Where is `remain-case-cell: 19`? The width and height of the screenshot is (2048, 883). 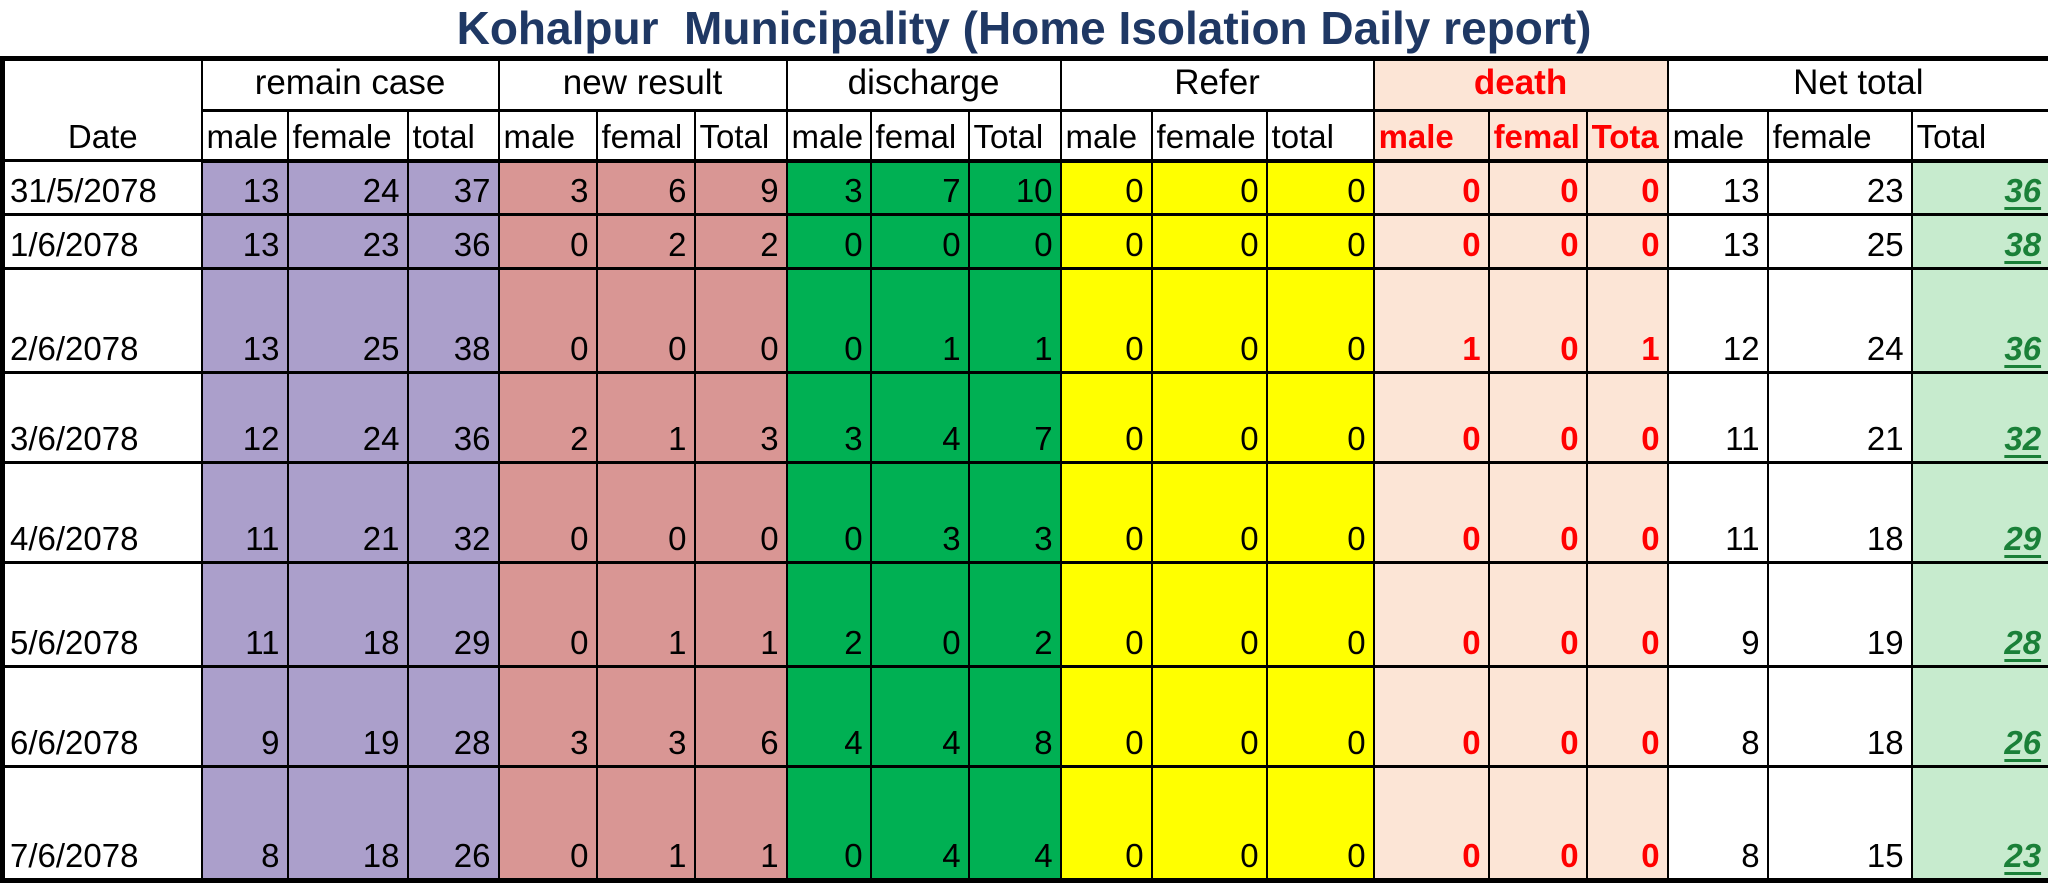 remain-case-cell: 19 is located at coordinates (348, 717).